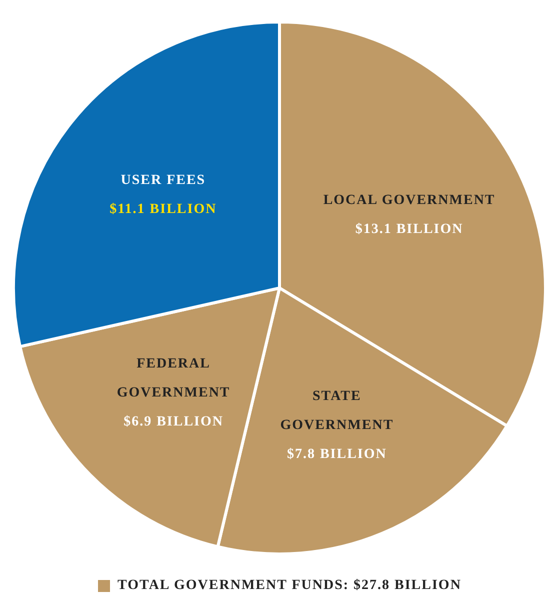 The width and height of the screenshot is (559, 607). I want to click on data-label: $13.1 BILLION, so click(409, 230).